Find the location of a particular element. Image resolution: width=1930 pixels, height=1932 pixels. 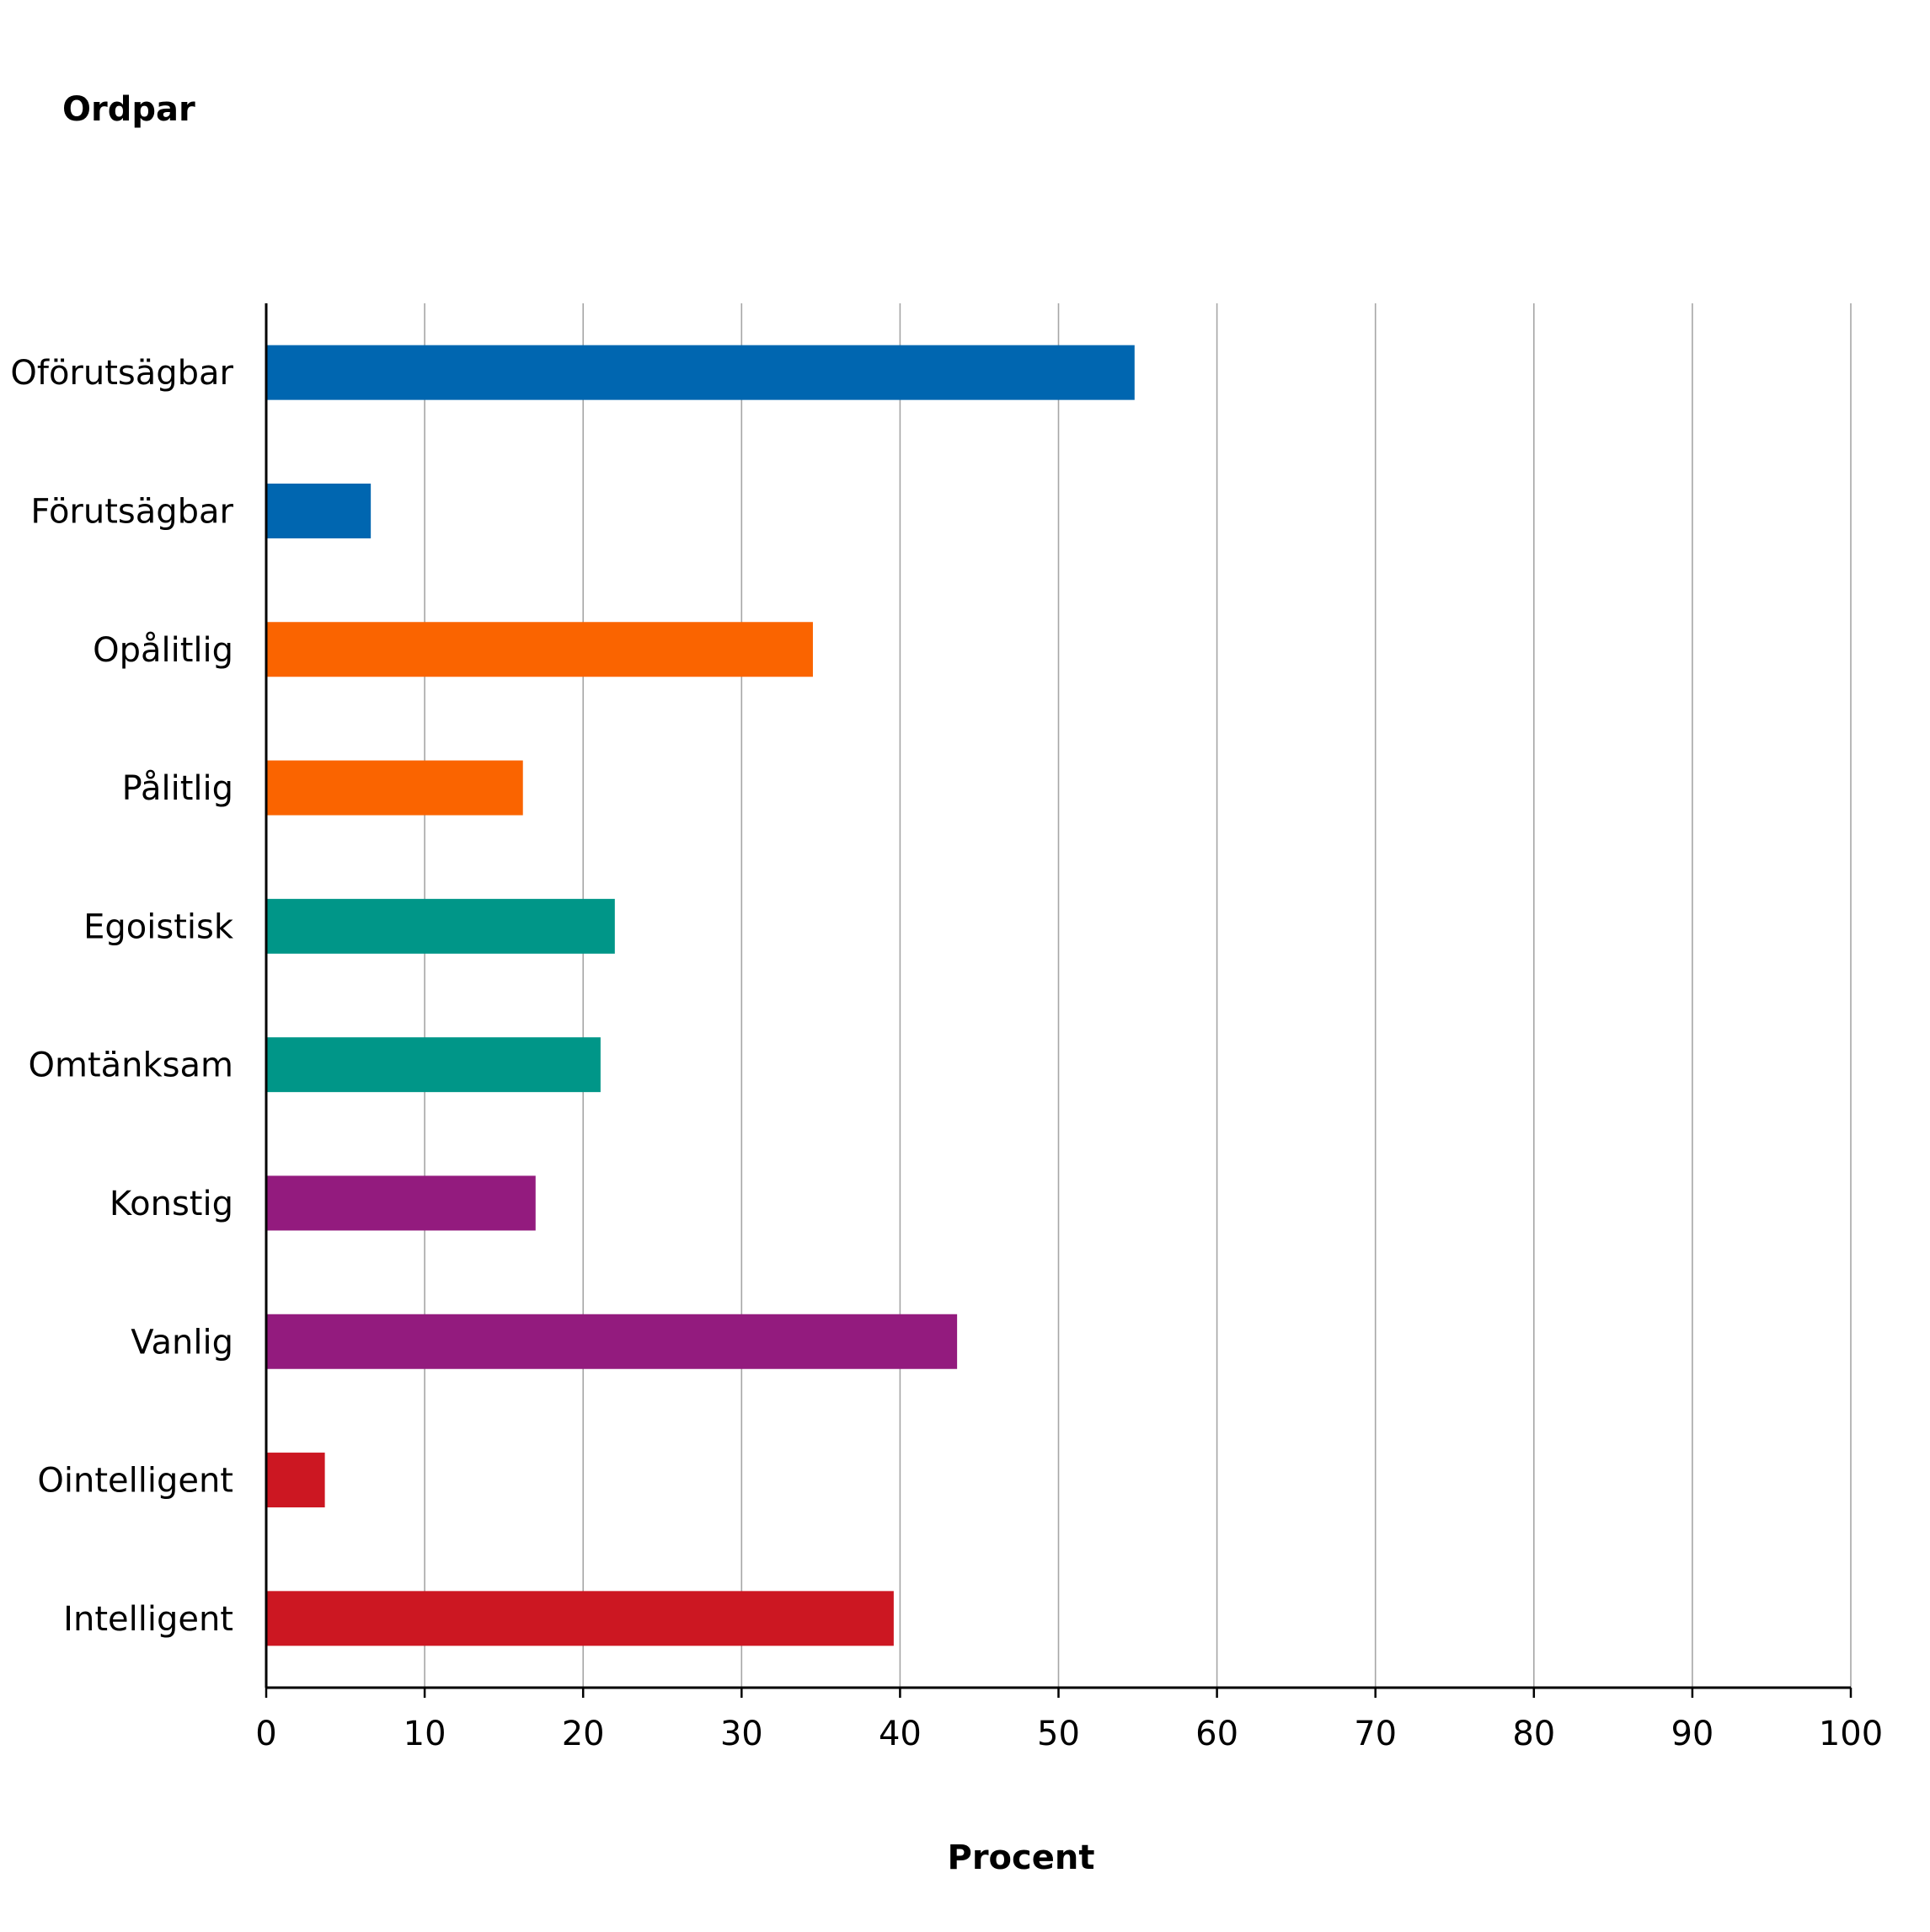

y-axis-title: Ordpar is located at coordinates (128, 109).